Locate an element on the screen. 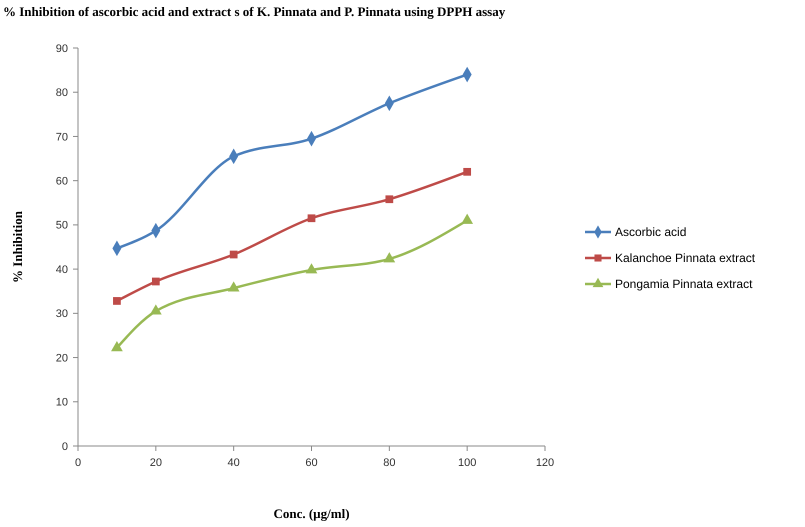 The image size is (805, 527). chart-title: % Inhibition of ascorbic acid and extract s of K. Pinnata and P. Pinnata using DPPH assay is located at coordinates (254, 11).